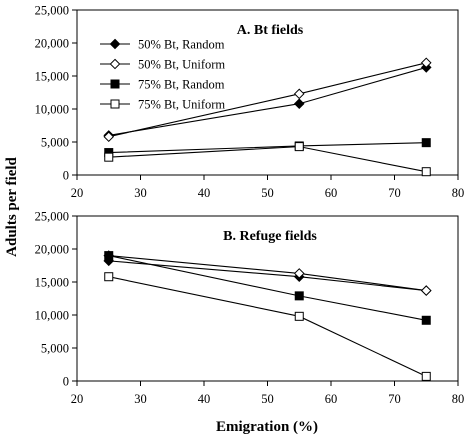  What do you see at coordinates (181, 65) in the screenshot?
I see `legend-label: 50% Bt, Uniform` at bounding box center [181, 65].